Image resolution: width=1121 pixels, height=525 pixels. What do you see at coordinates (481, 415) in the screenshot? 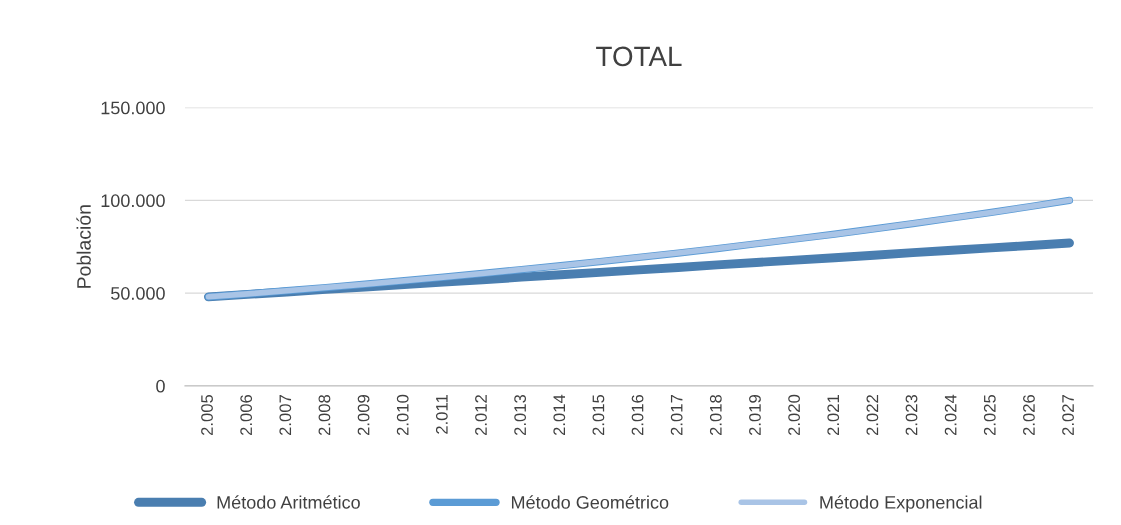
I see `x-tick-label: 2.012` at bounding box center [481, 415].